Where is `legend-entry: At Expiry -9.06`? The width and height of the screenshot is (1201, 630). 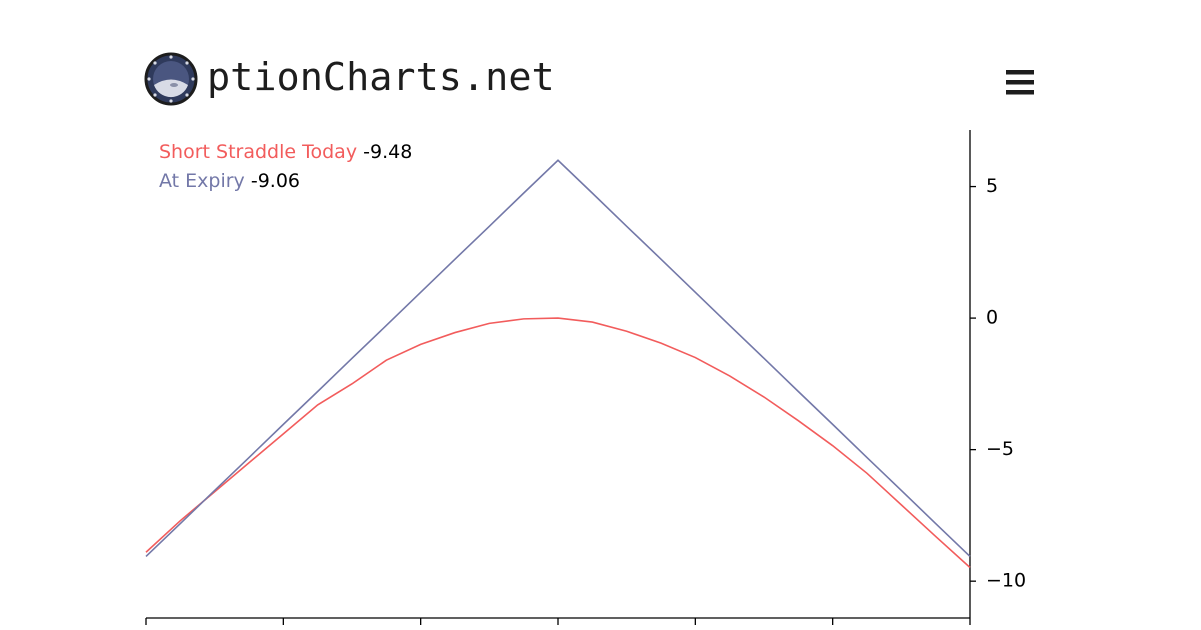 legend-entry: At Expiry -9.06 is located at coordinates (229, 181).